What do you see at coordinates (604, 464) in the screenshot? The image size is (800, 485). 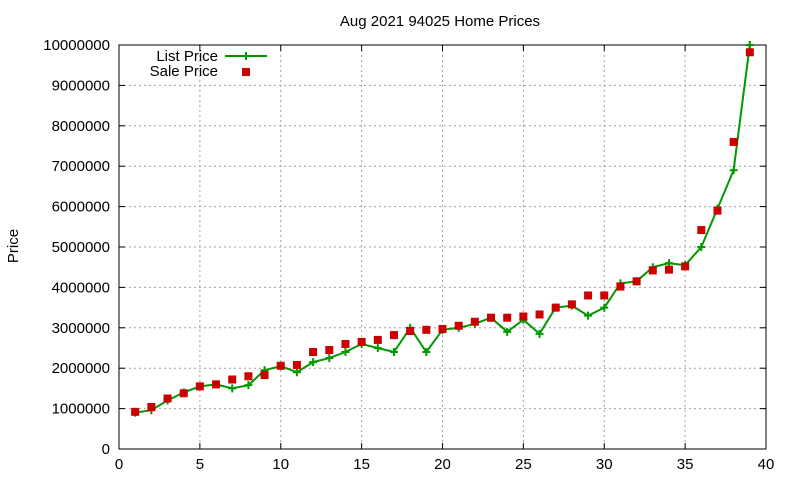 I see `x-tick-label: 30` at bounding box center [604, 464].